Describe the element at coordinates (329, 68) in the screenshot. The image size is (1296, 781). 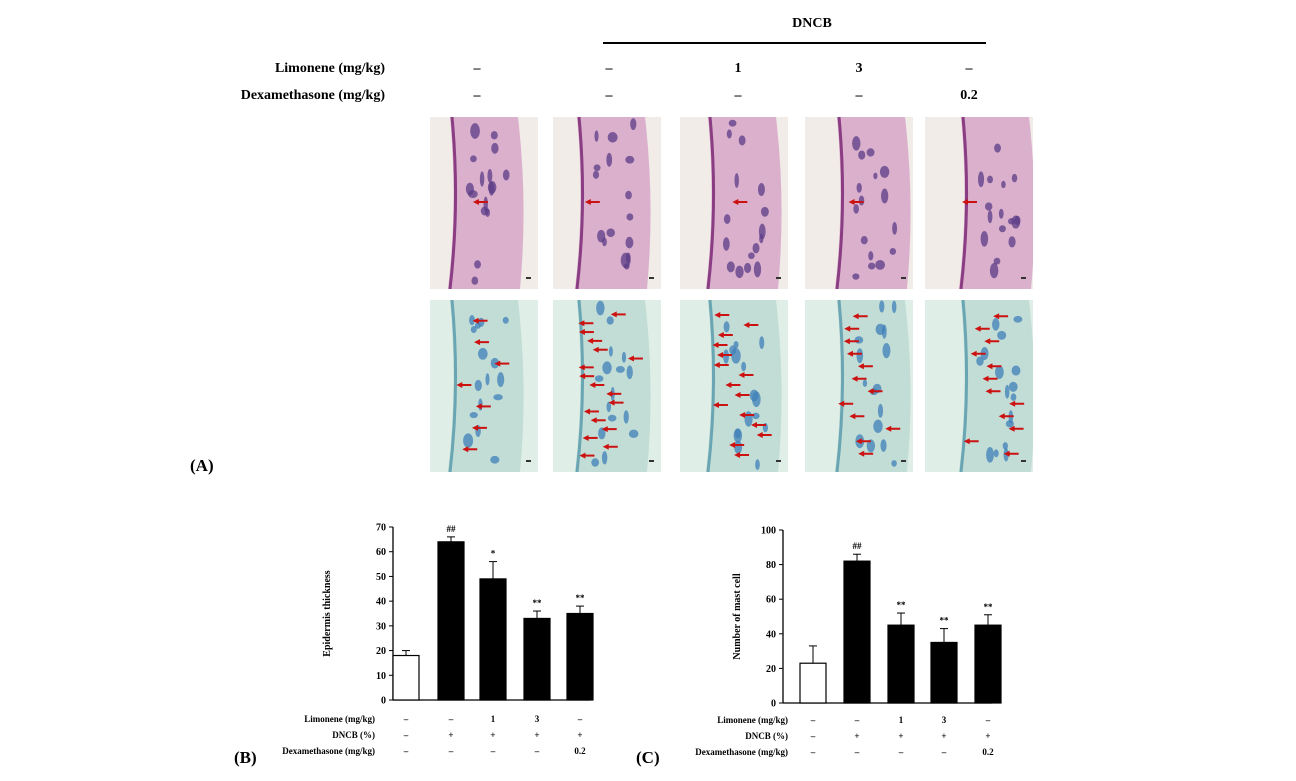
I see `limonene-row-label: Limonene (mg/kg)` at that location.